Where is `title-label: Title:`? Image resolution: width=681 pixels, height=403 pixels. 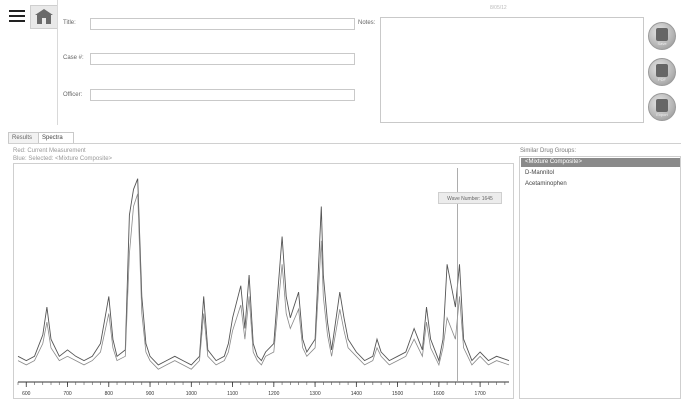
title-label: Title: is located at coordinates (69, 23).